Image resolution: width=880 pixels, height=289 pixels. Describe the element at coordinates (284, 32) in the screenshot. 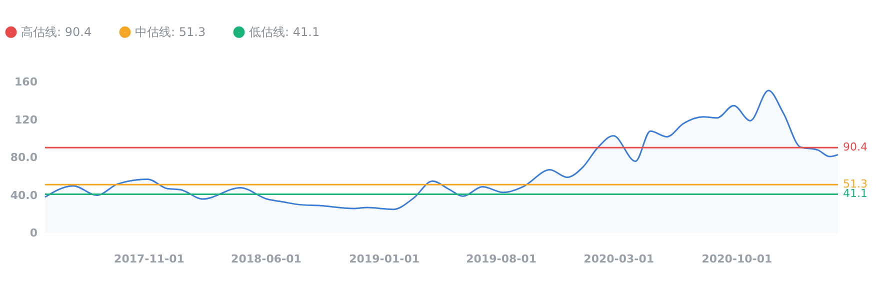

I see `legend-label: 低估线: 41.1` at that location.